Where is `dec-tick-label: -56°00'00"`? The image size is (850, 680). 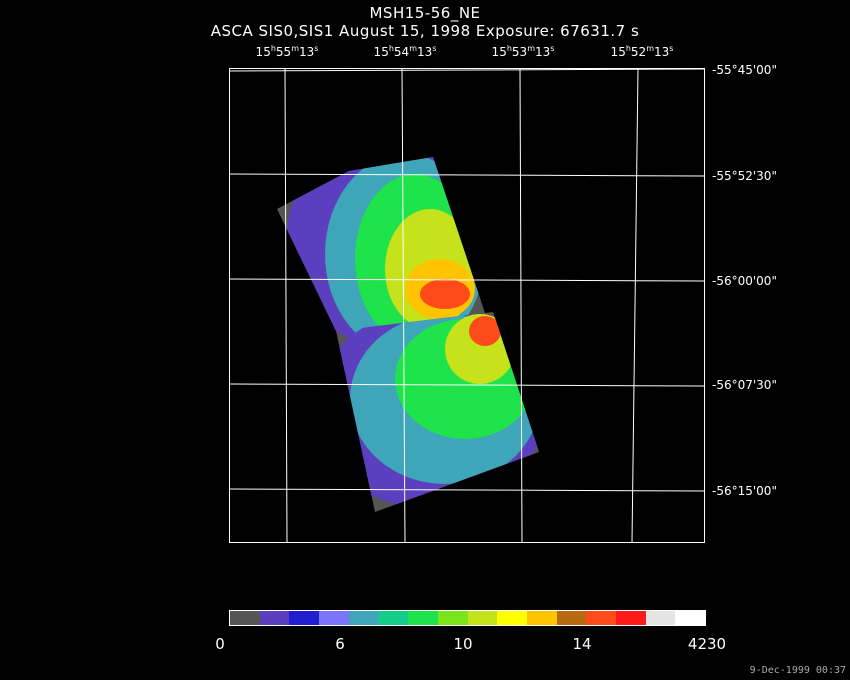
dec-tick-label: -56°00'00" is located at coordinates (744, 281).